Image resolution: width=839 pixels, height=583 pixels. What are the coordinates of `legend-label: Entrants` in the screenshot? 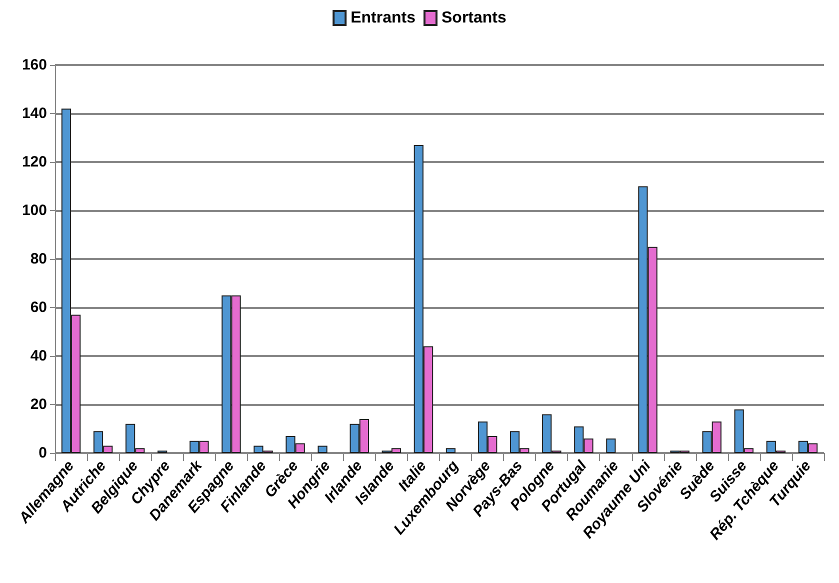 It's located at (383, 18).